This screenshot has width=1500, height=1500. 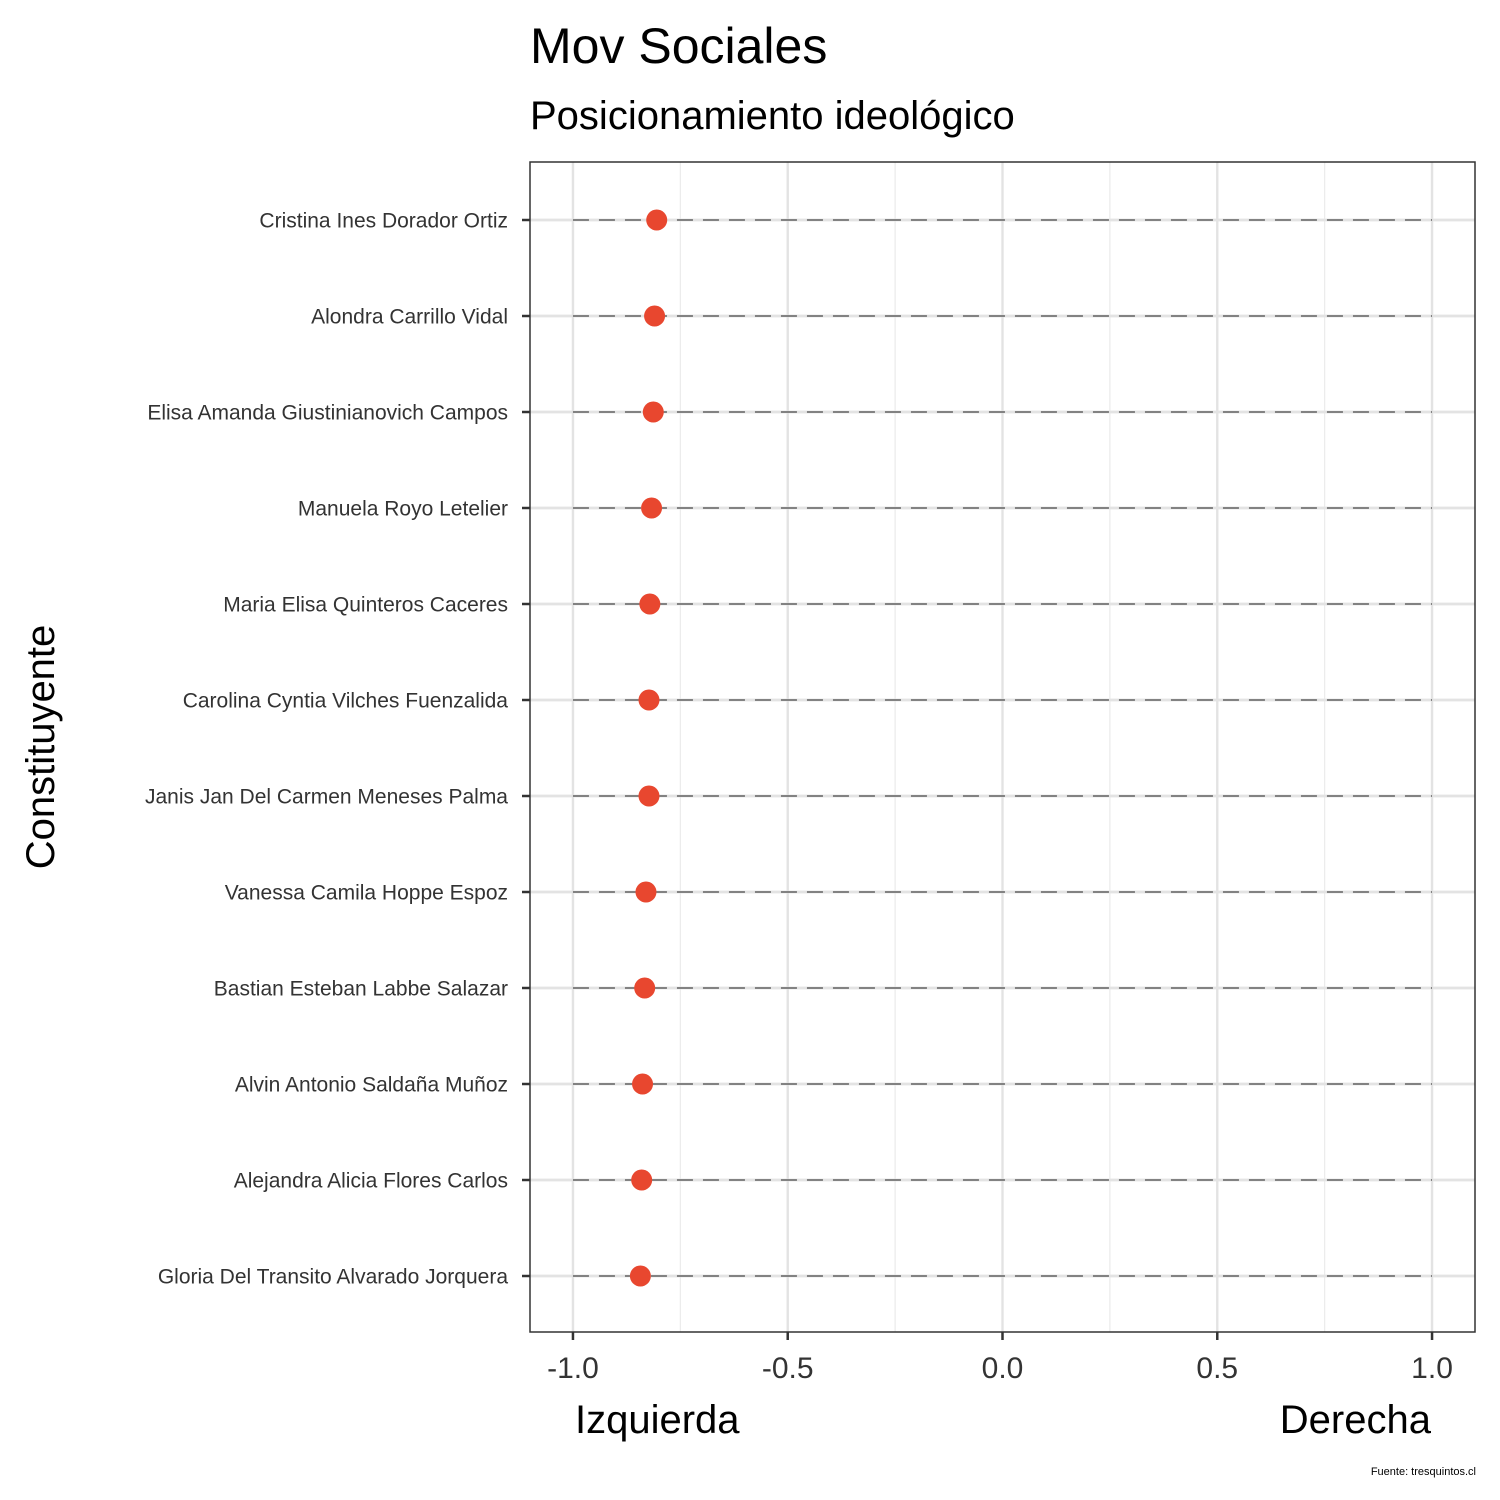 I want to click on chart-title: Mov Sociales, so click(x=678, y=46).